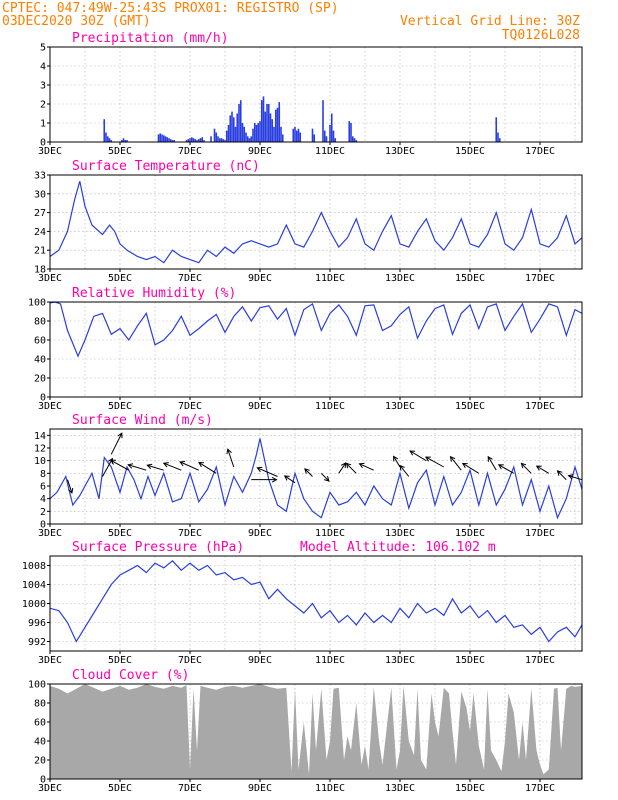 This screenshot has width=618, height=800. I want to click on precip-xtick-label: 3DEC, so click(50, 151).